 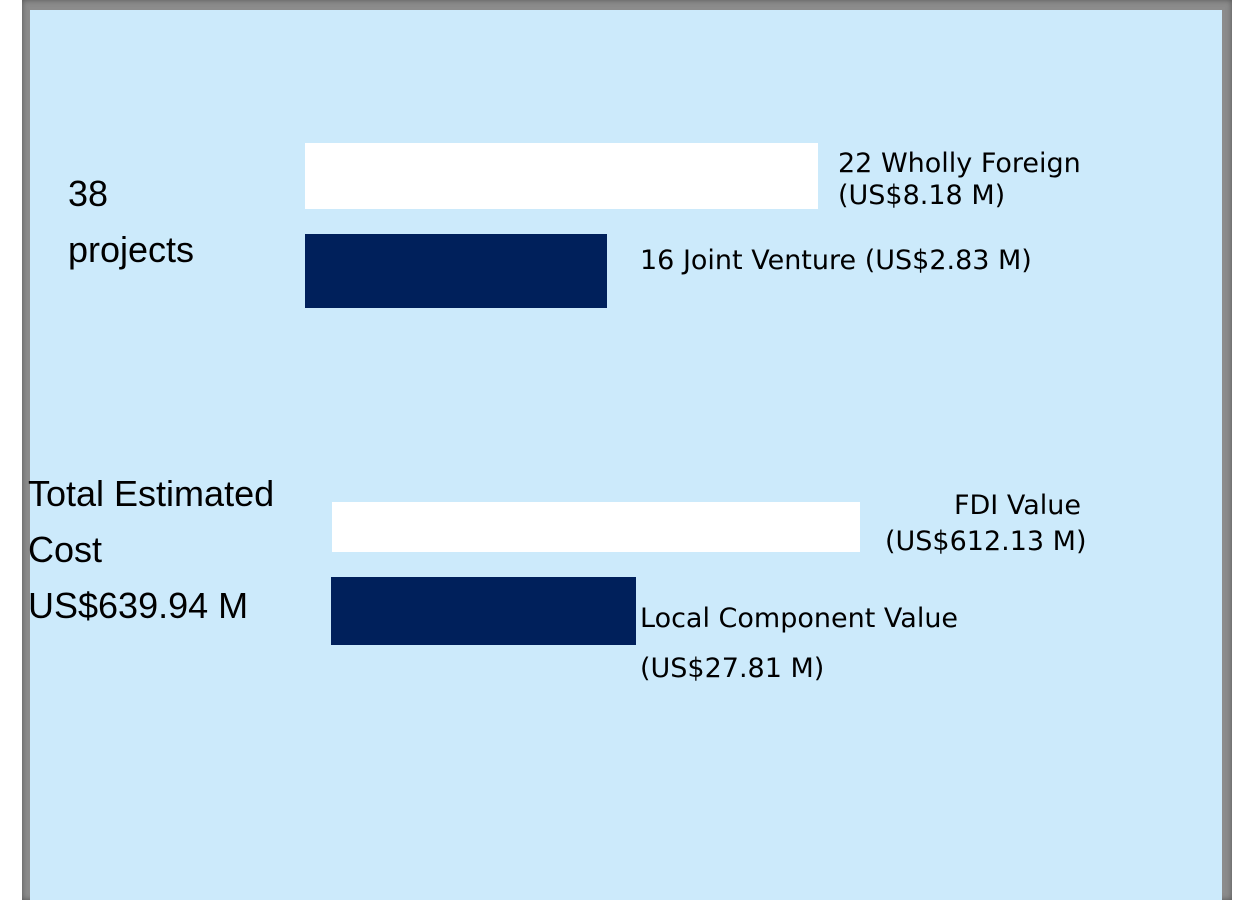 I want to click on label-line: (US$27.81 M), so click(x=732, y=668).